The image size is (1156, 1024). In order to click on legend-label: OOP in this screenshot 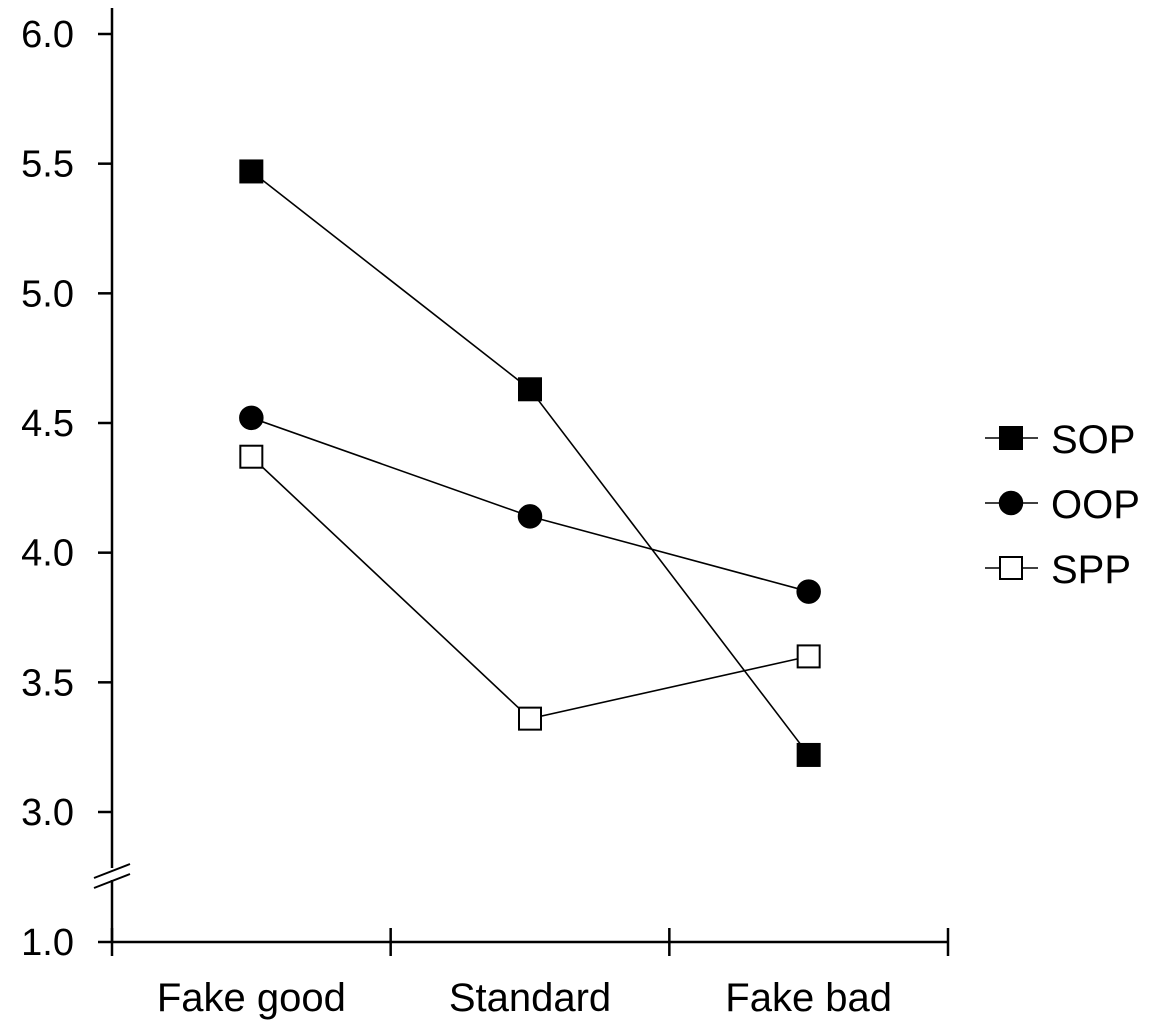, I will do `click(1095, 505)`.